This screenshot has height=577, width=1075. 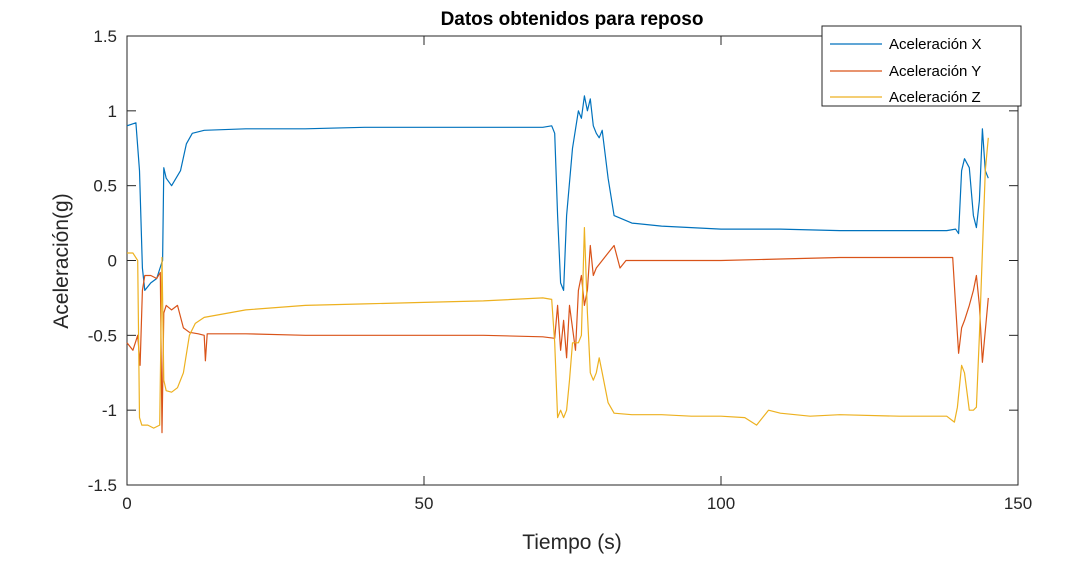 What do you see at coordinates (112, 261) in the screenshot?
I see `y-tick-label: 0` at bounding box center [112, 261].